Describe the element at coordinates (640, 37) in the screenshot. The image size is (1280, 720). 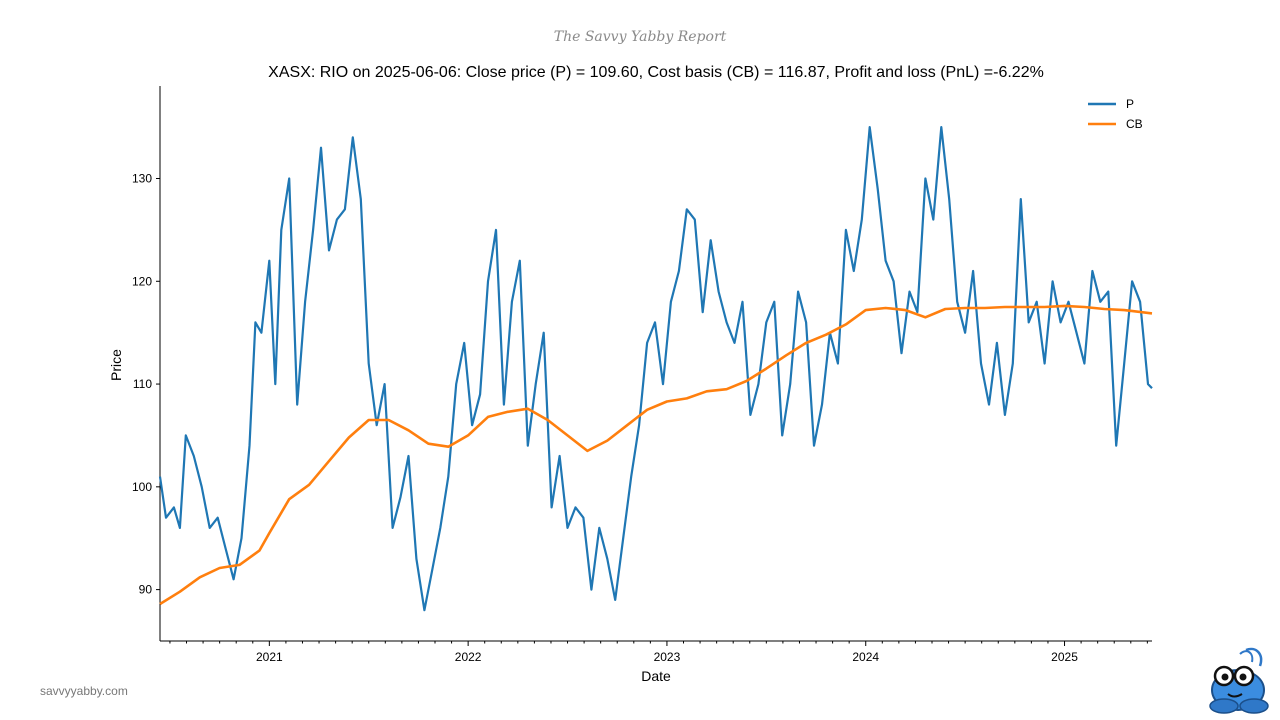
I see `brand-title: The Savvy Yabby Report` at that location.